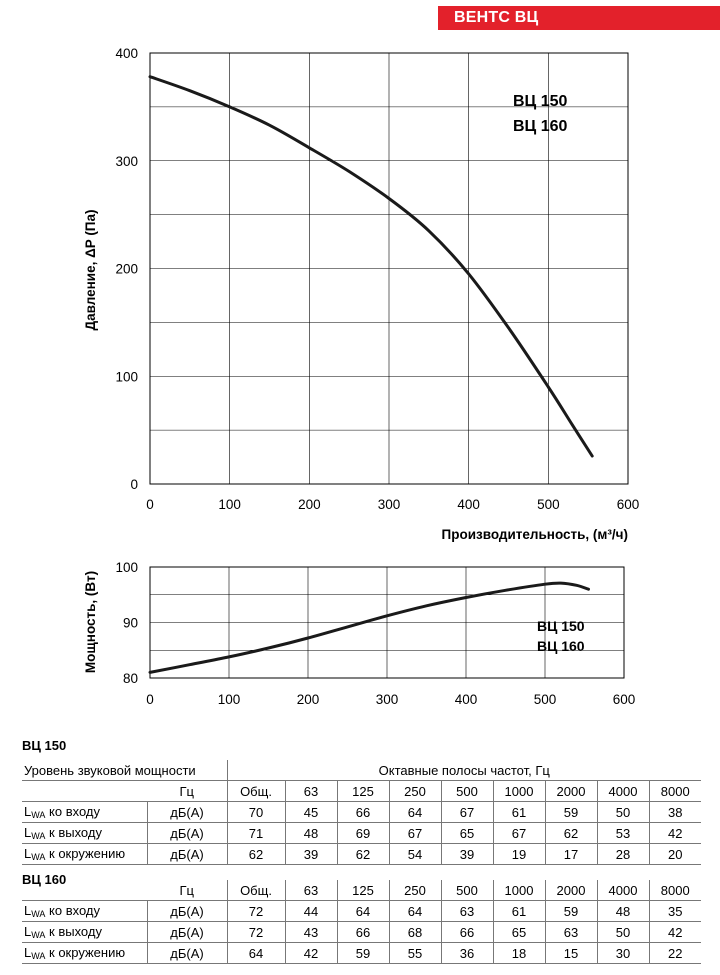 The height and width of the screenshot is (975, 720). I want to click on table-row: LWA к окружению дБ(А) 64 42 59 55 36 18 15 30 22, so click(361, 953).